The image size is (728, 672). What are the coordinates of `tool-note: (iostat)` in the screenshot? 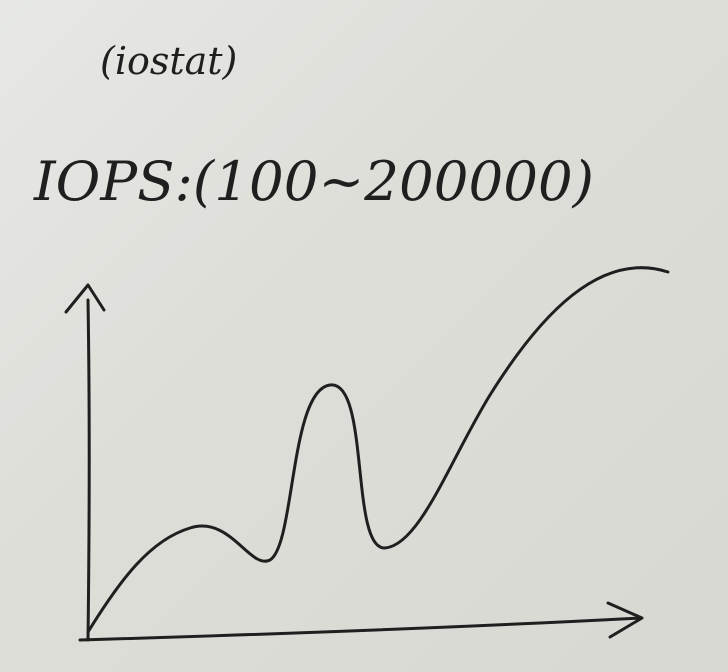 It's located at (168, 61).